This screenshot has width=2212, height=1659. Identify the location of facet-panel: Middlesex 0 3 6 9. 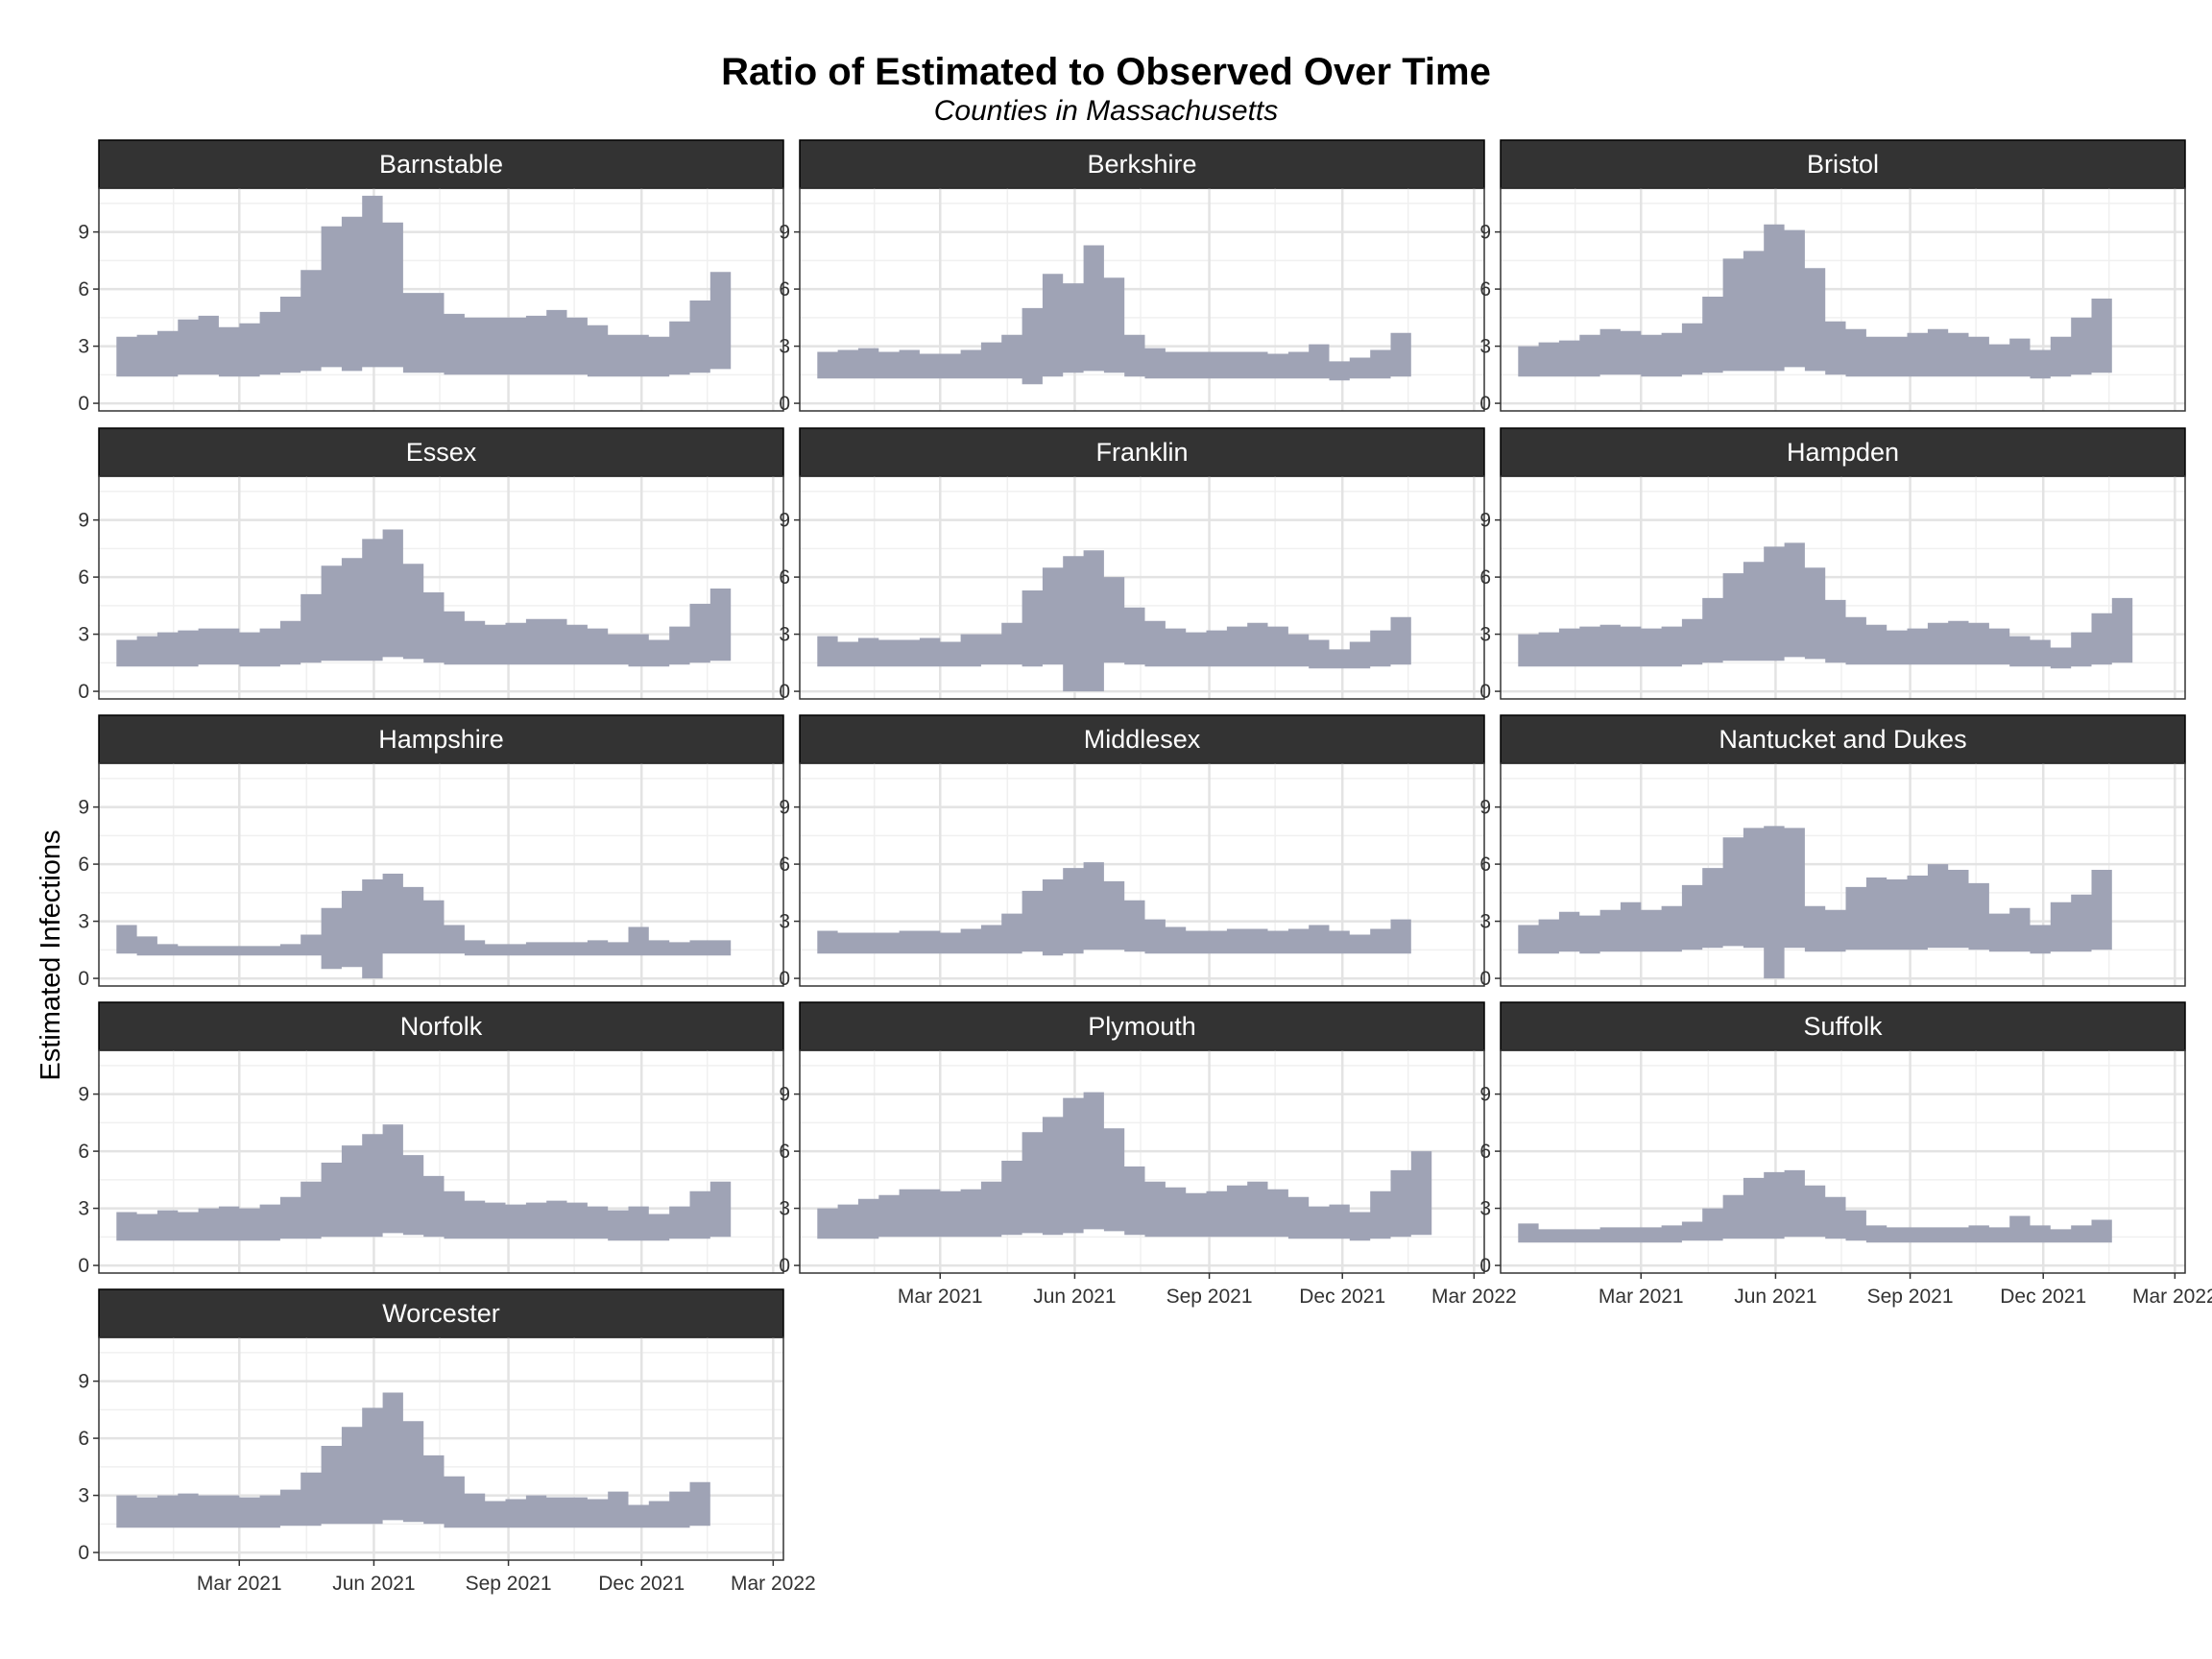
(1132, 852).